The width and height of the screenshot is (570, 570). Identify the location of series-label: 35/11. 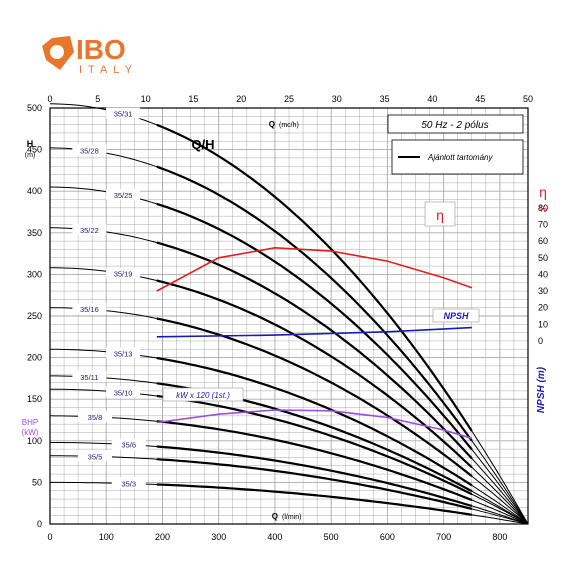
(89, 377).